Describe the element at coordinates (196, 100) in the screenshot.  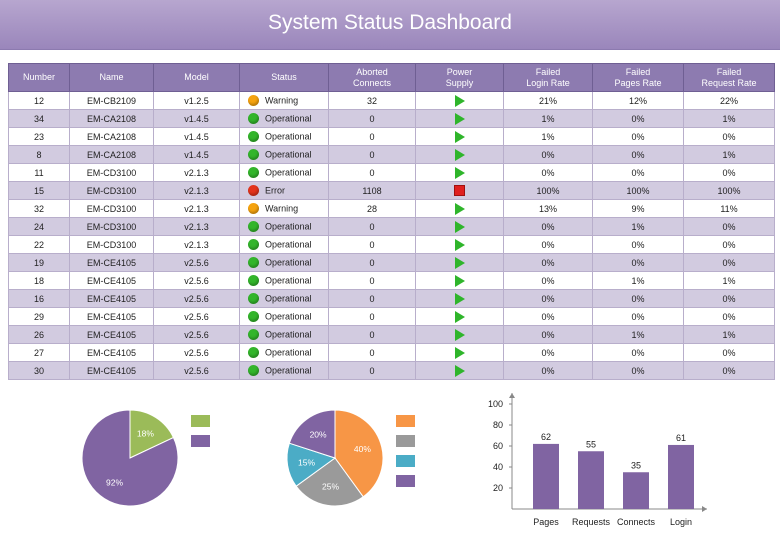
I see `model-cell: v1.2.5` at that location.